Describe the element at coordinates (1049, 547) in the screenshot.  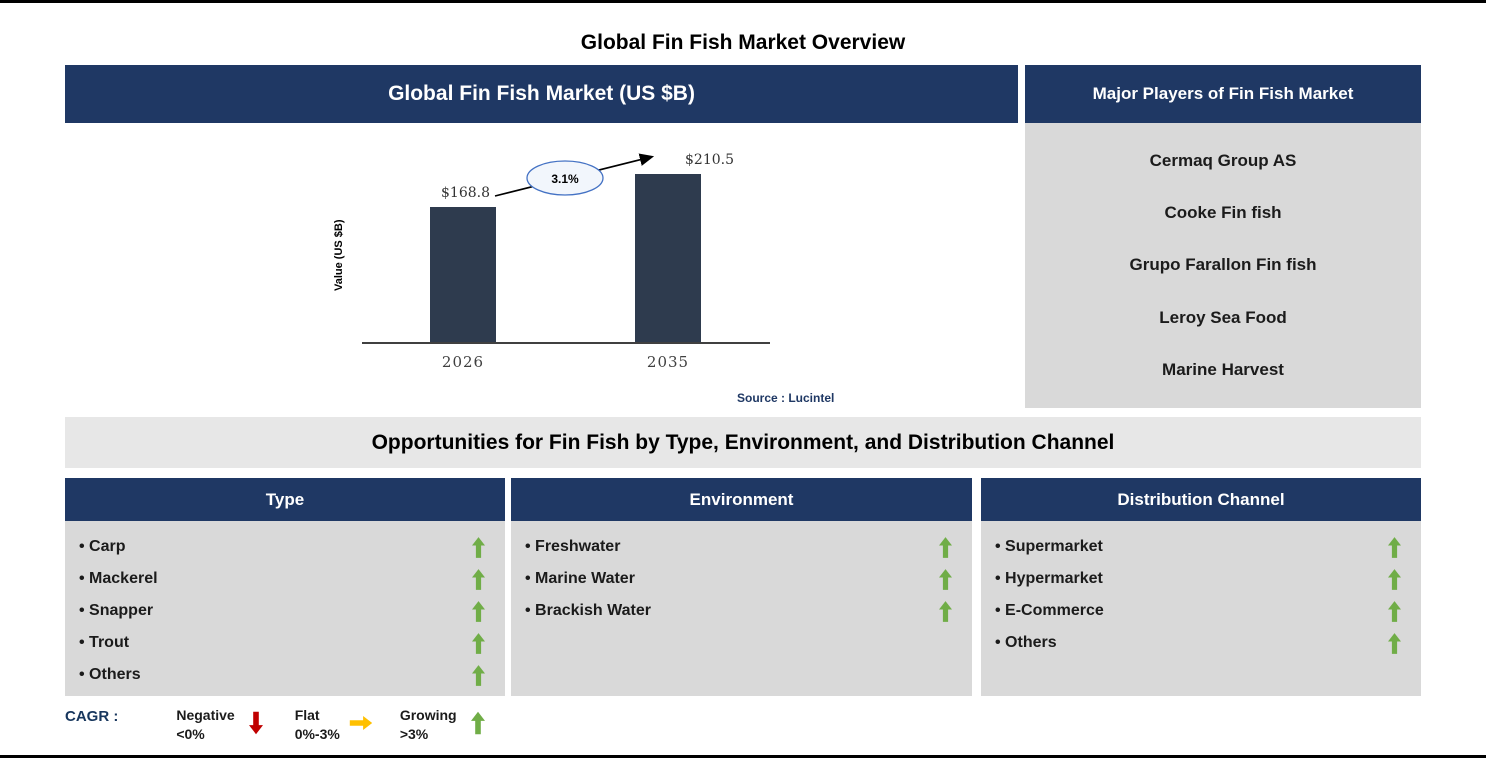
I see `item-label: Supermarket` at that location.